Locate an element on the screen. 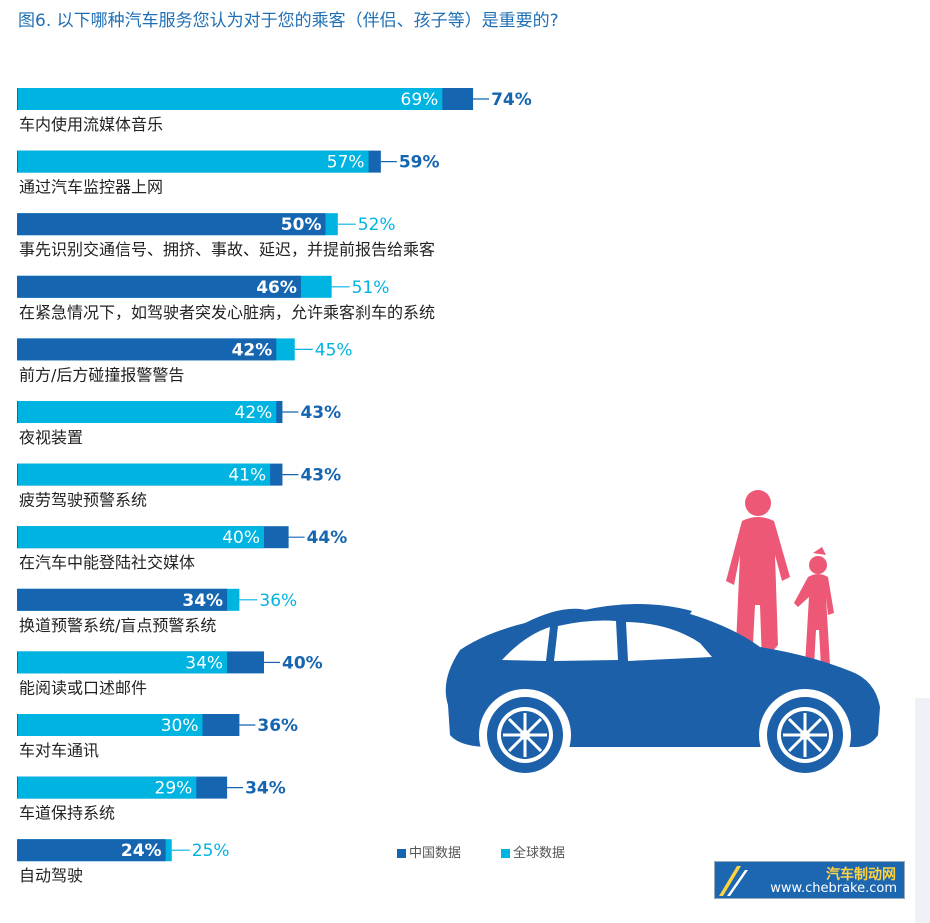 This screenshot has height=923, width=930. category-label-9: 能阅读或口述邮件 is located at coordinates (83, 687).